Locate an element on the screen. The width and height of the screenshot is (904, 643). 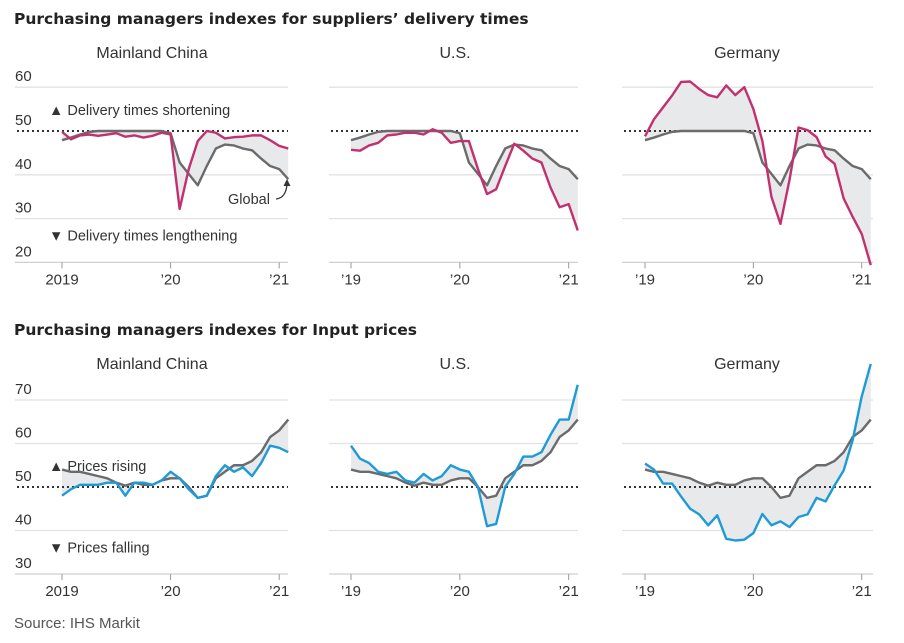
panel-u-s--prices: U.S. ’19 ’20 ’21 is located at coordinates (454, 478).